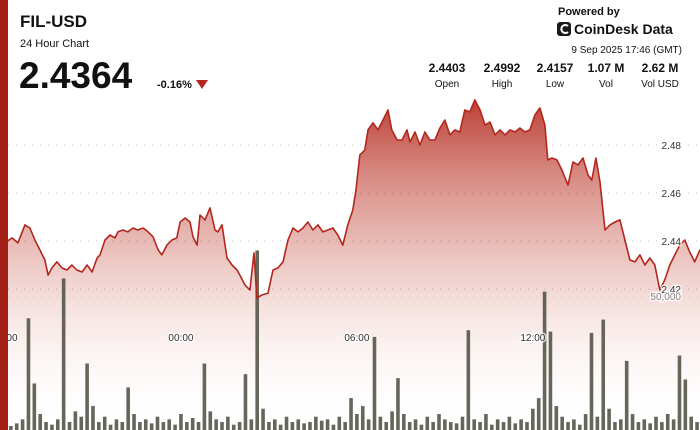 The height and width of the screenshot is (430, 700). I want to click on stat-label: Open, so click(447, 84).